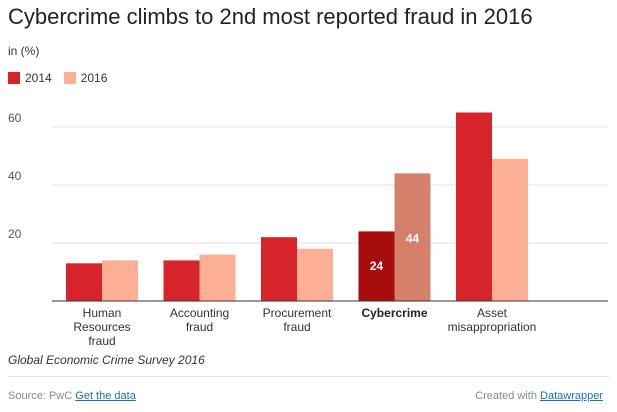 This screenshot has width=617, height=412. I want to click on x-tick-label-1: Accounting fraud, so click(199, 320).